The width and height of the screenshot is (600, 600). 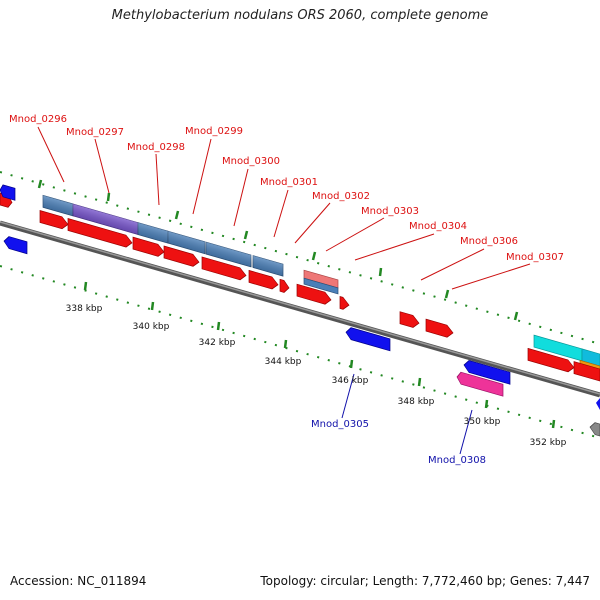 What do you see at coordinates (438, 226) in the screenshot?
I see `gene-label: Mnod_0304` at bounding box center [438, 226].